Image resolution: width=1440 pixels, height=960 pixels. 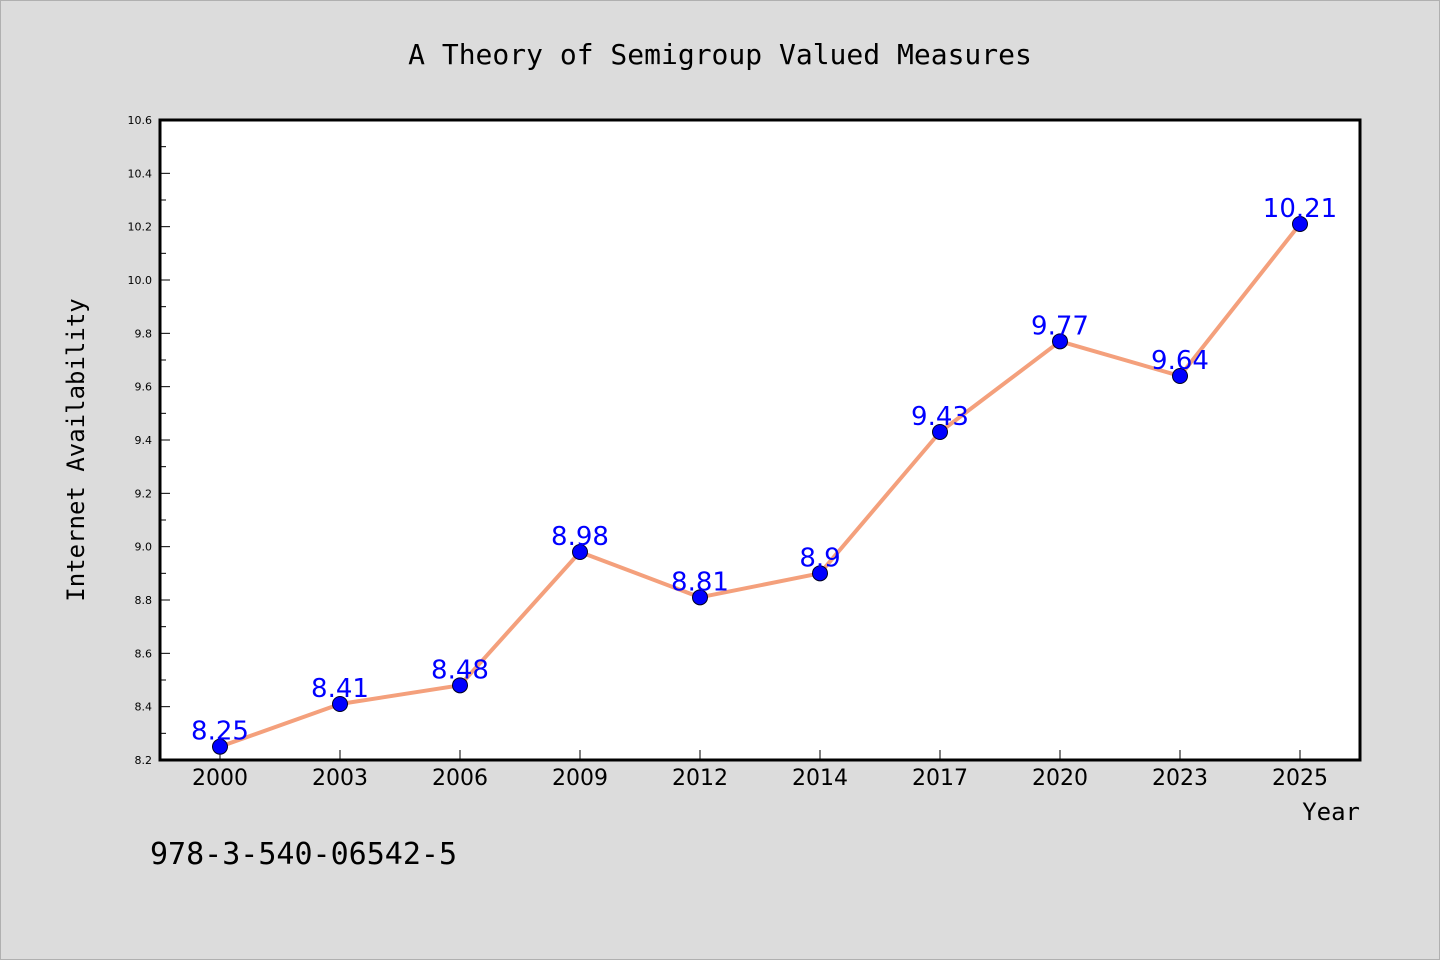 What do you see at coordinates (144, 600) in the screenshot?
I see `y-tick-label: 8.8` at bounding box center [144, 600].